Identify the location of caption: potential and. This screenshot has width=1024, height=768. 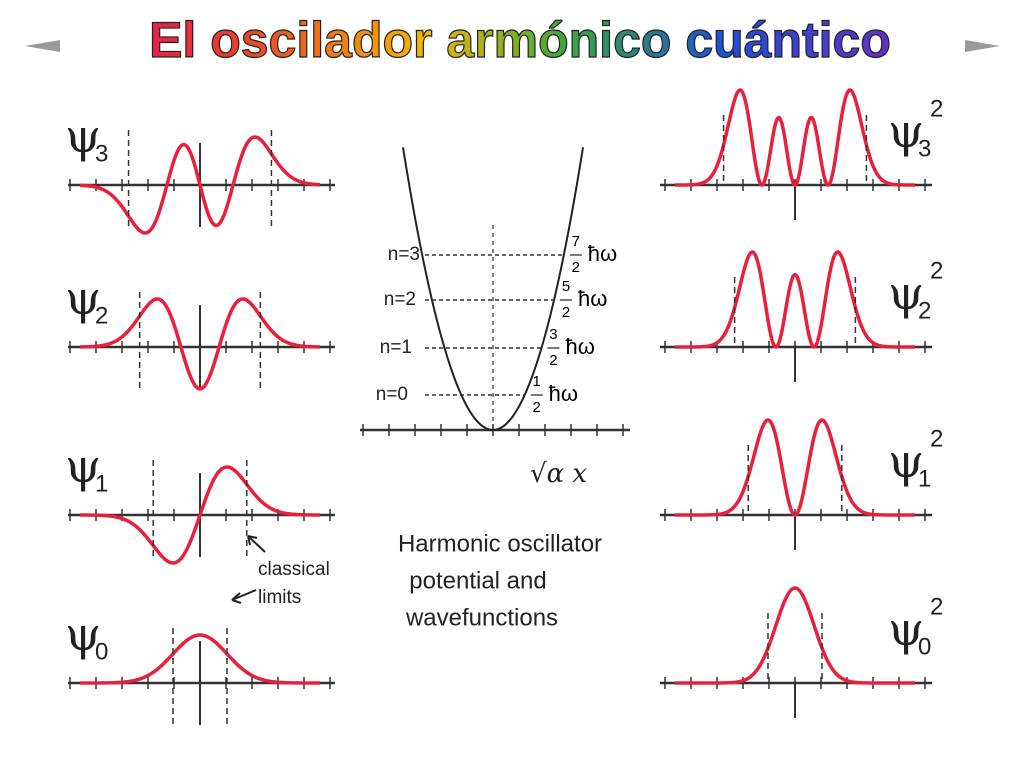
(477, 580).